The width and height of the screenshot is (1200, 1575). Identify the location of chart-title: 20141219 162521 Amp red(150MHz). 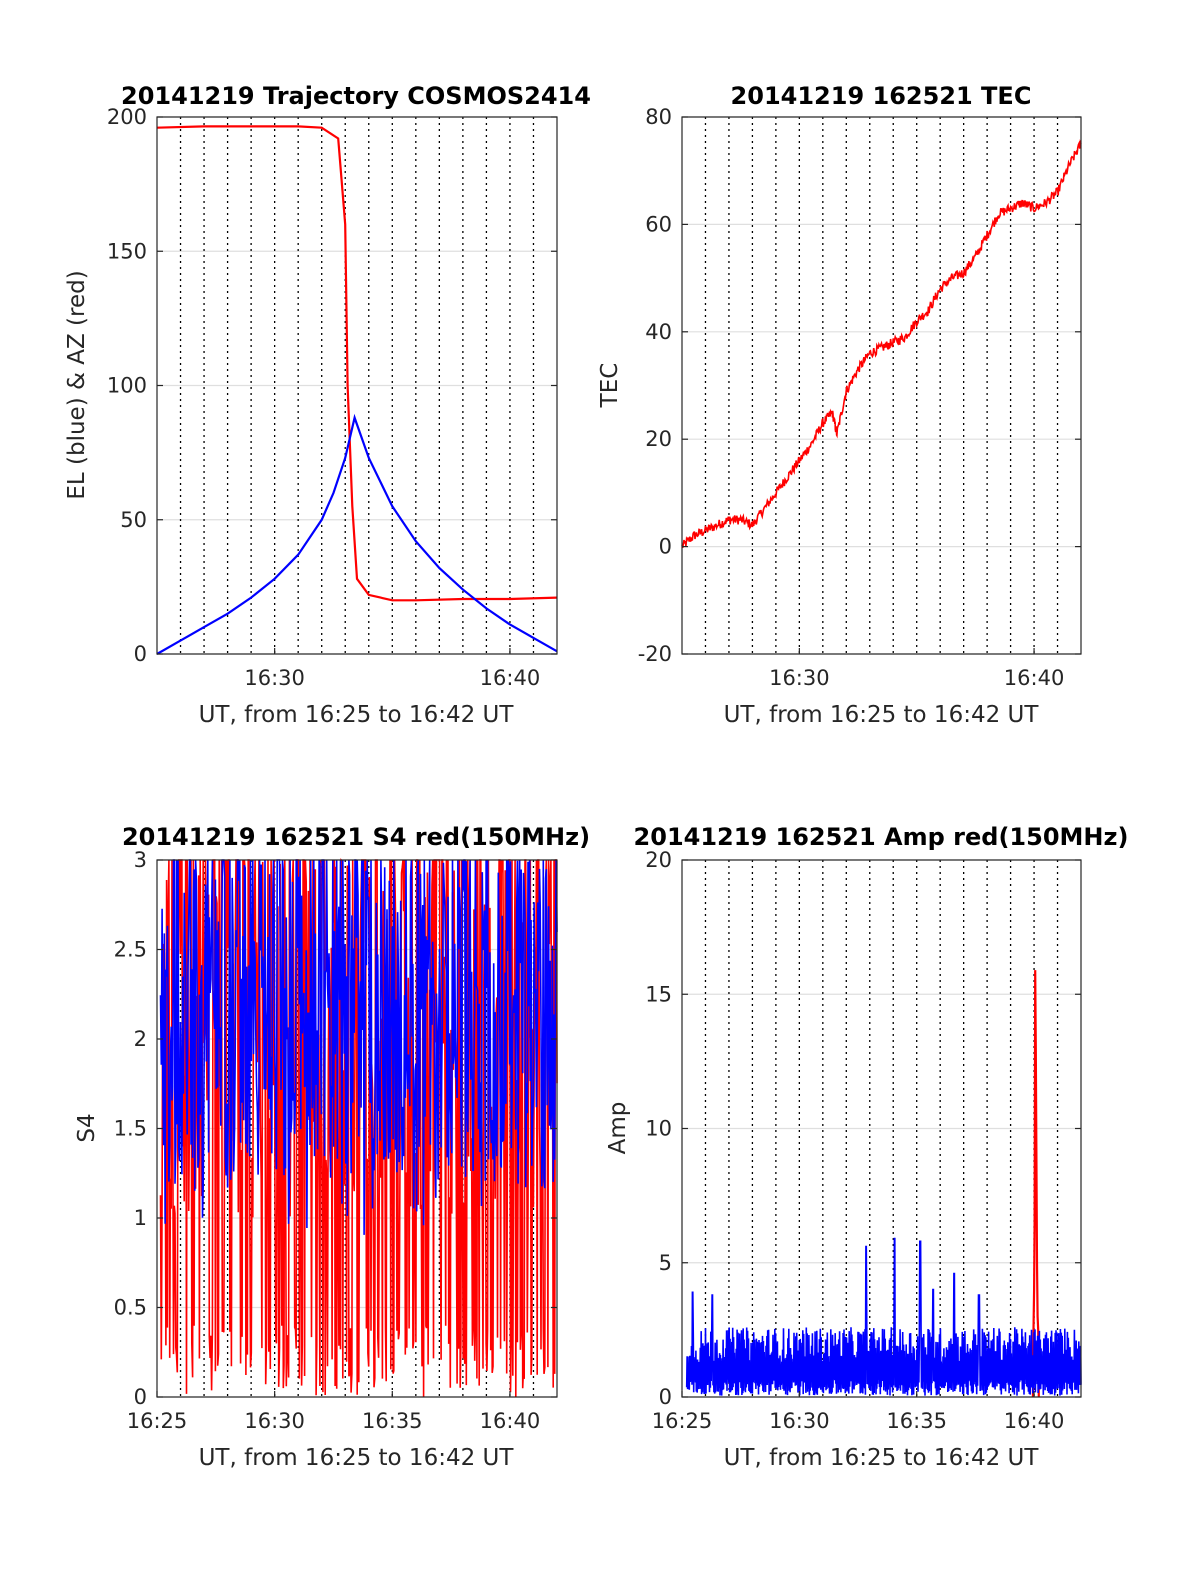
(881, 837).